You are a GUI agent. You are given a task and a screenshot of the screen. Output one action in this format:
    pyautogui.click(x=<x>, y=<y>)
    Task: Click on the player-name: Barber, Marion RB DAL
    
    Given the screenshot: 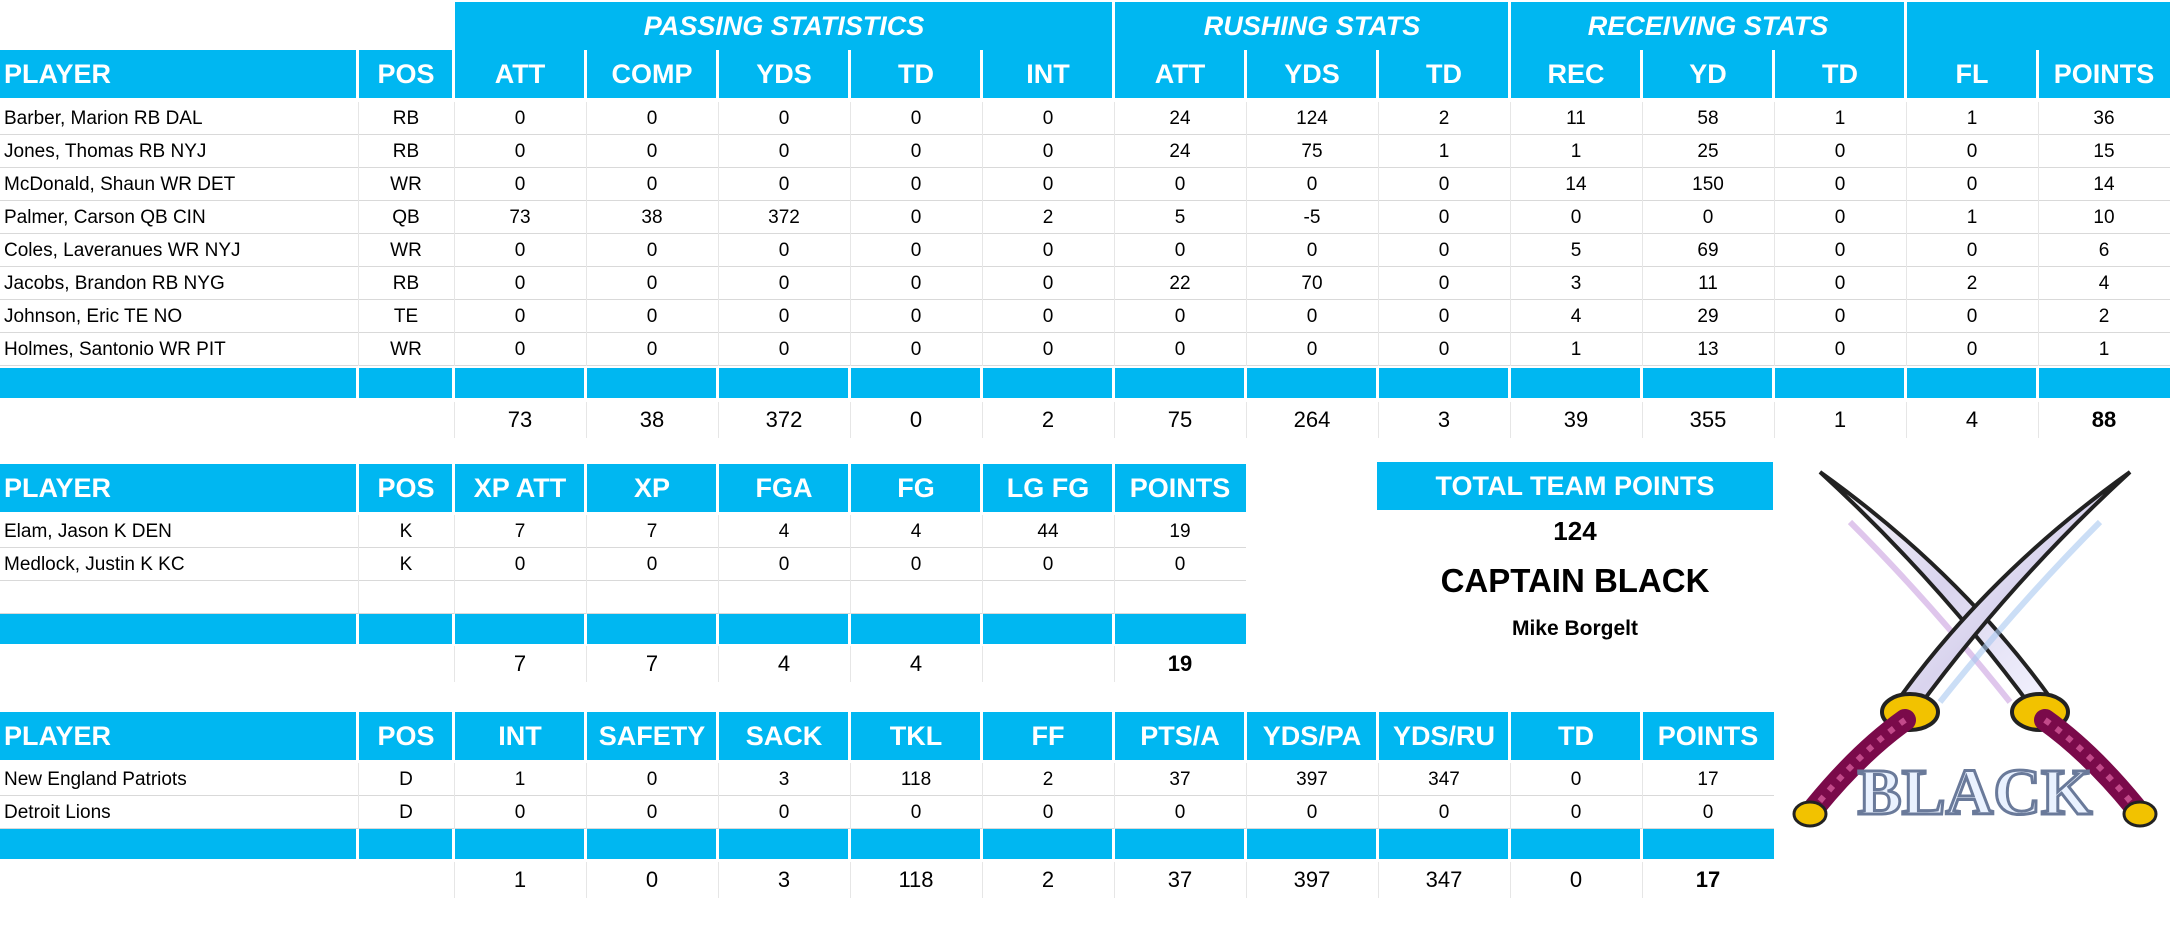 What is the action you would take?
    pyautogui.click(x=103, y=118)
    